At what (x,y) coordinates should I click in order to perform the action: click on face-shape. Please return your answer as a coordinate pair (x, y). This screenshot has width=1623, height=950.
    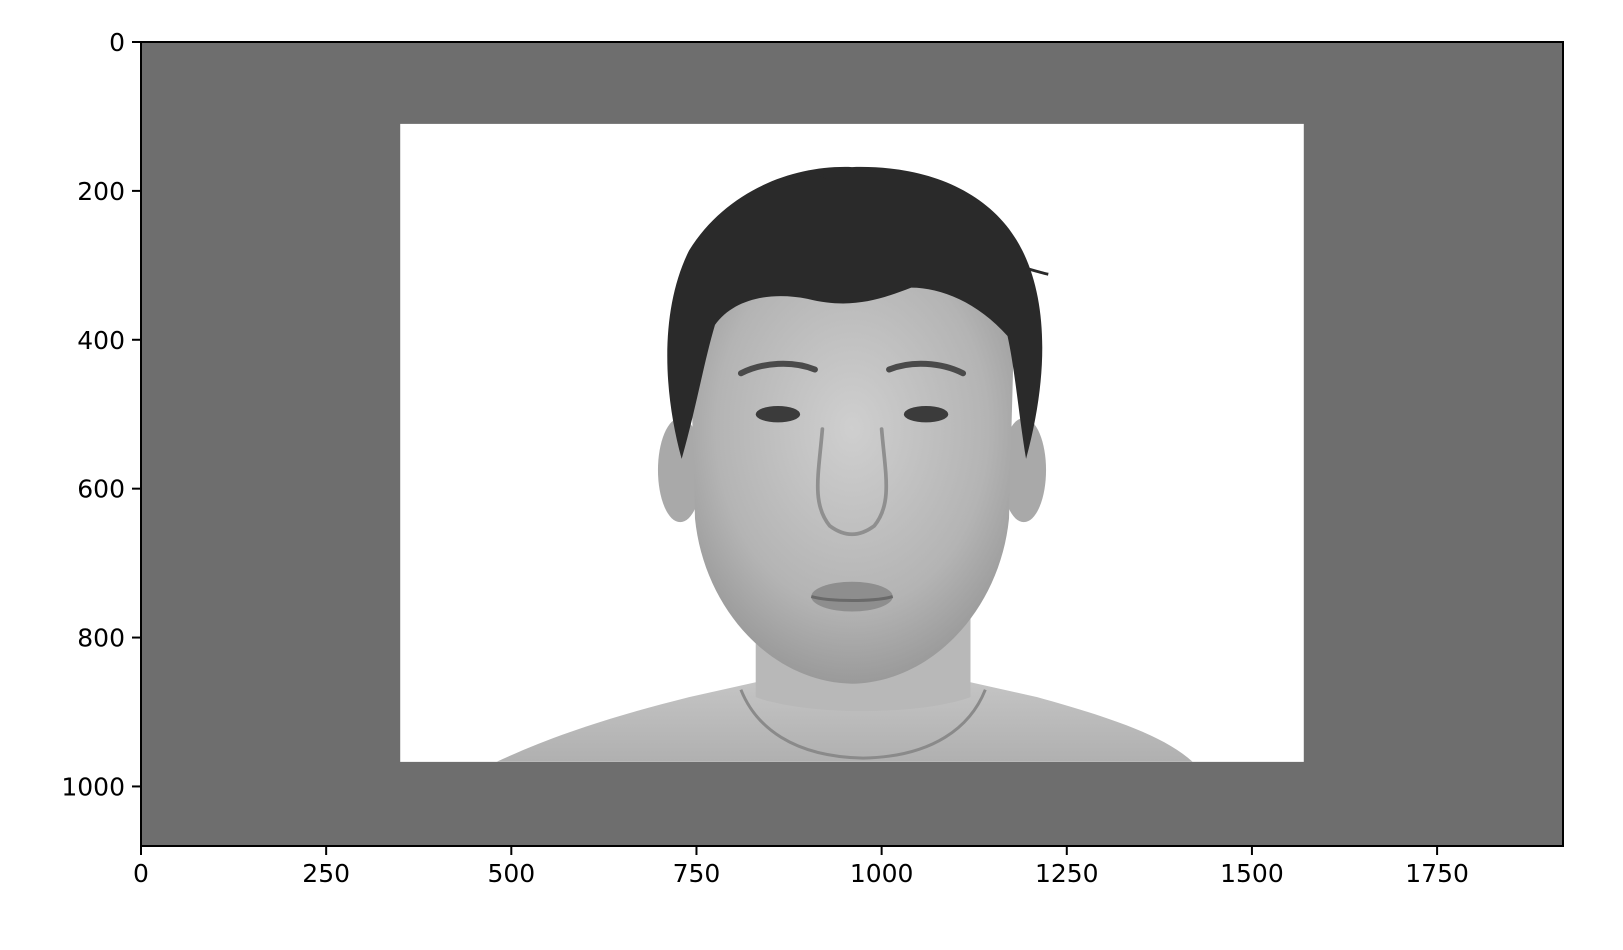
    Looking at the image, I should click on (852, 470).